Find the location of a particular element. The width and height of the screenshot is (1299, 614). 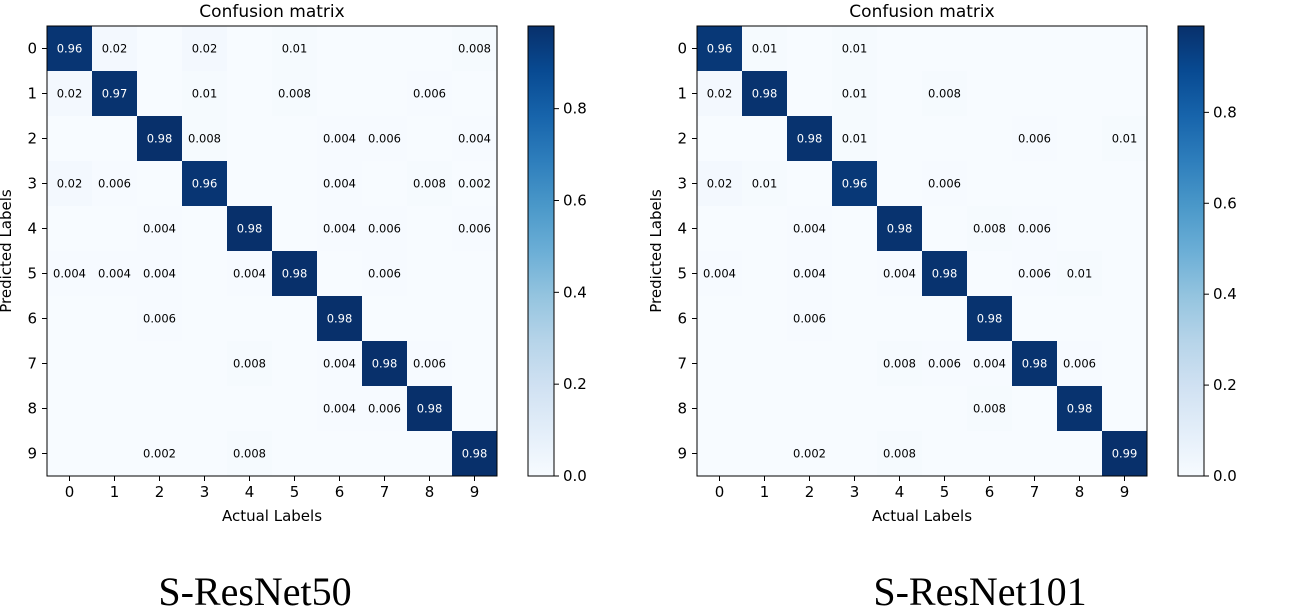

x-tick-label: 2 is located at coordinates (160, 492).